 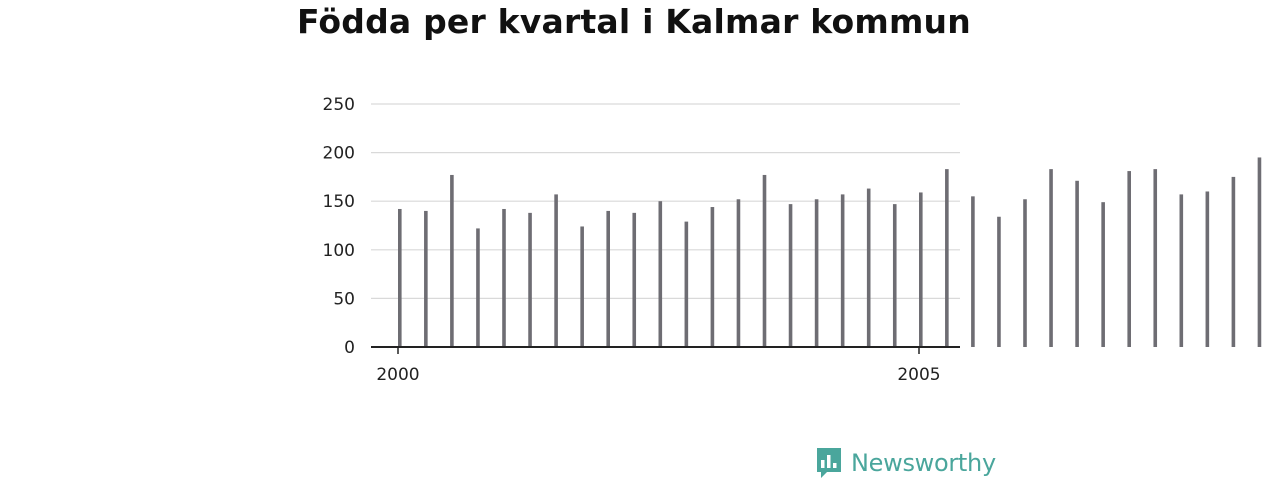 I want to click on y-tick-label: 100, so click(x=339, y=251).